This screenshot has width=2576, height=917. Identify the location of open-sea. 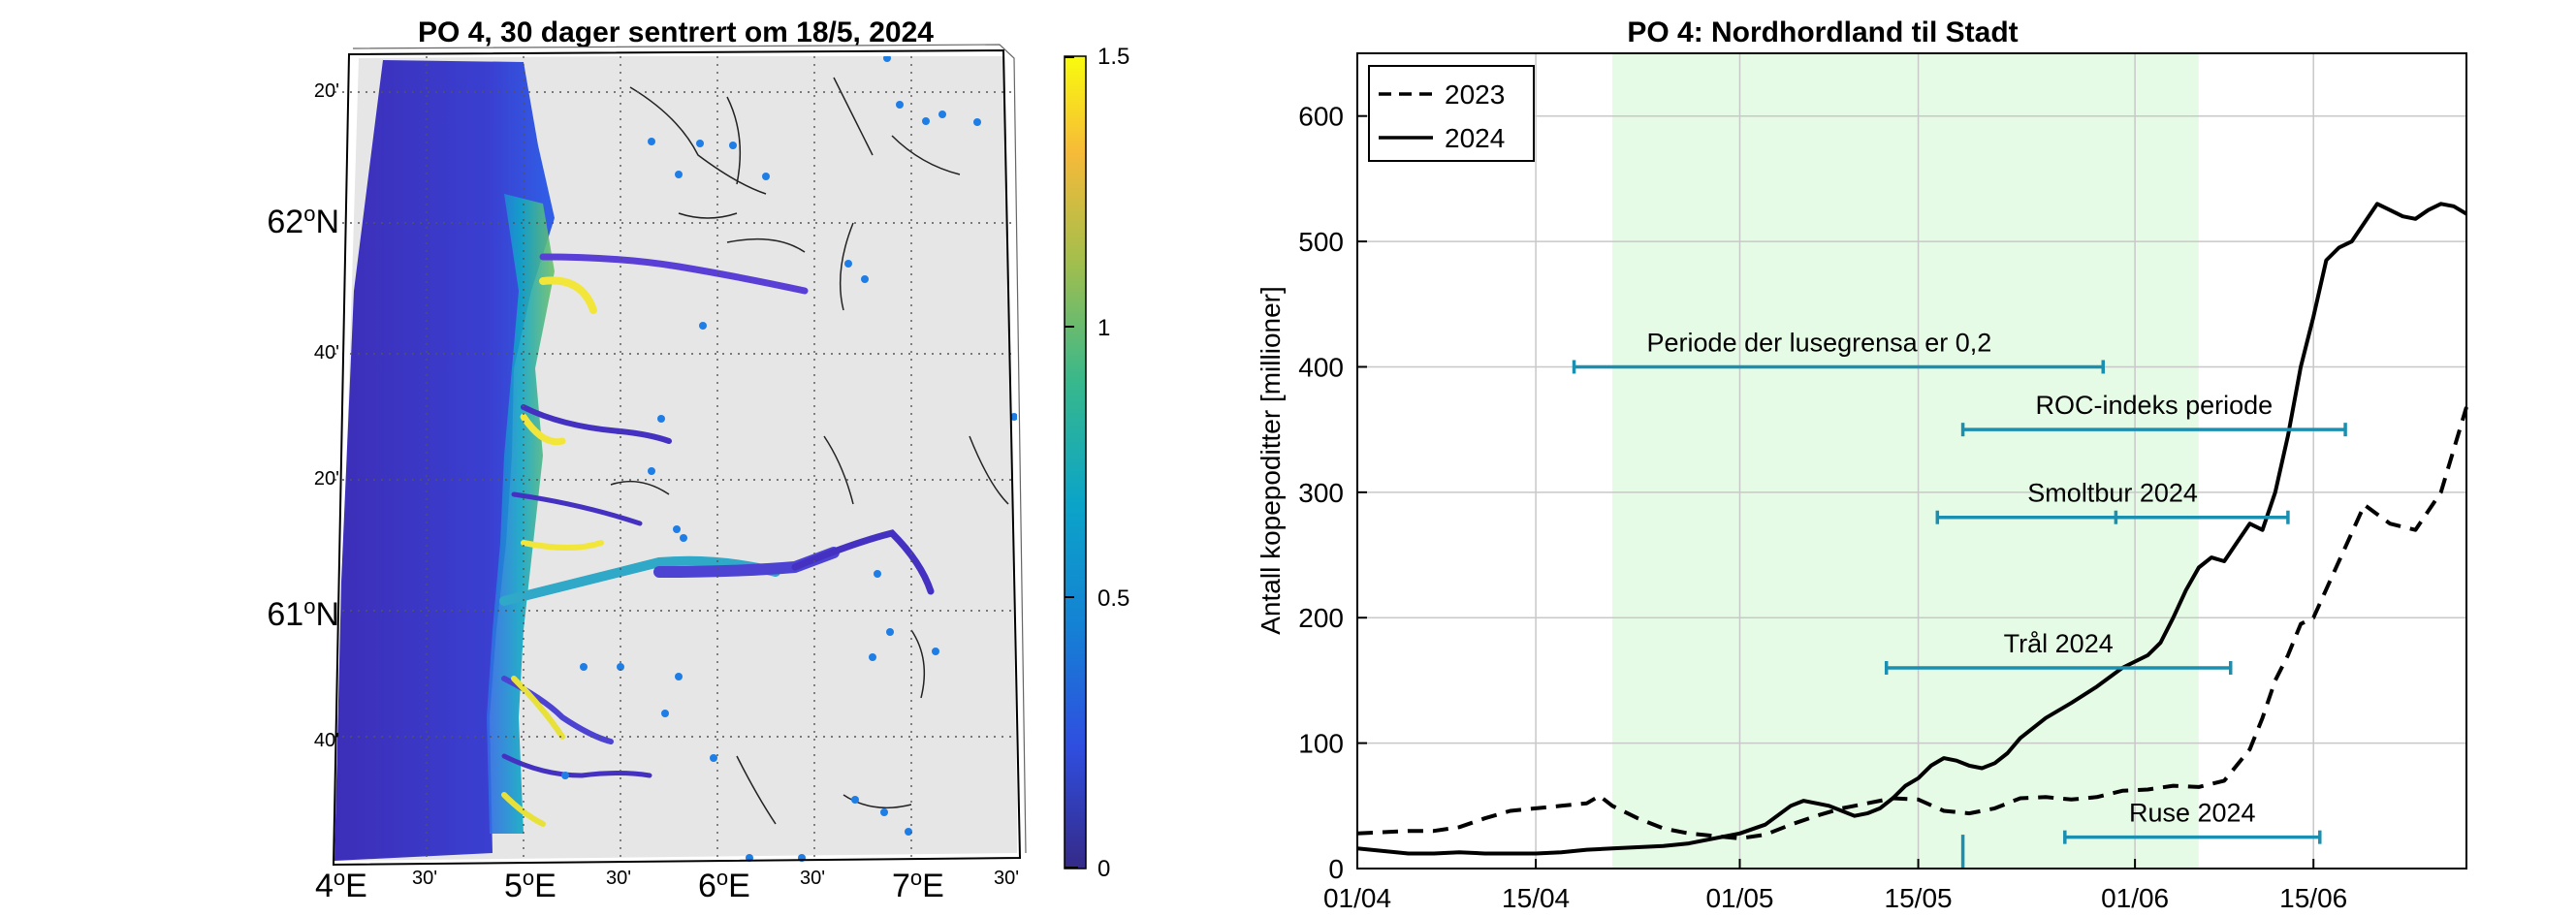
(444, 460).